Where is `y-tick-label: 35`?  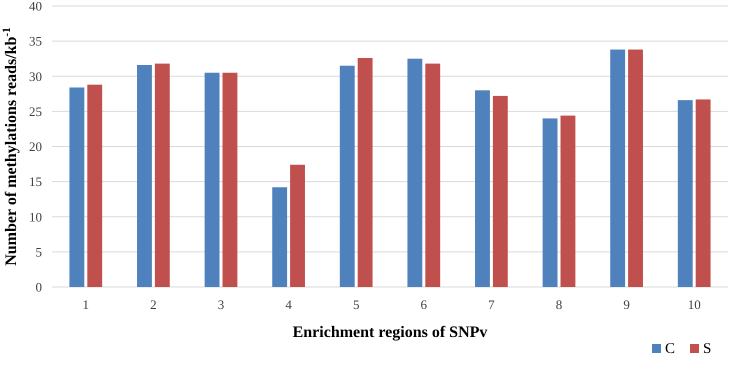
y-tick-label: 35 is located at coordinates (35, 41).